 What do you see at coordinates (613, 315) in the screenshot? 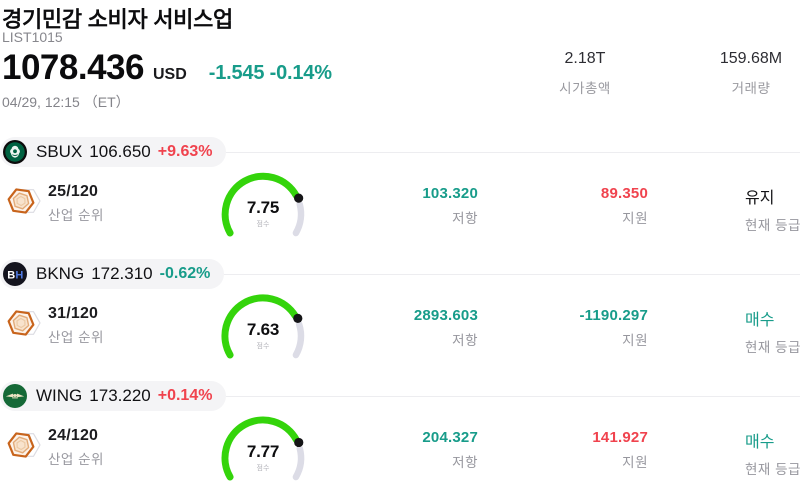
I see `support-value: -1190.297` at bounding box center [613, 315].